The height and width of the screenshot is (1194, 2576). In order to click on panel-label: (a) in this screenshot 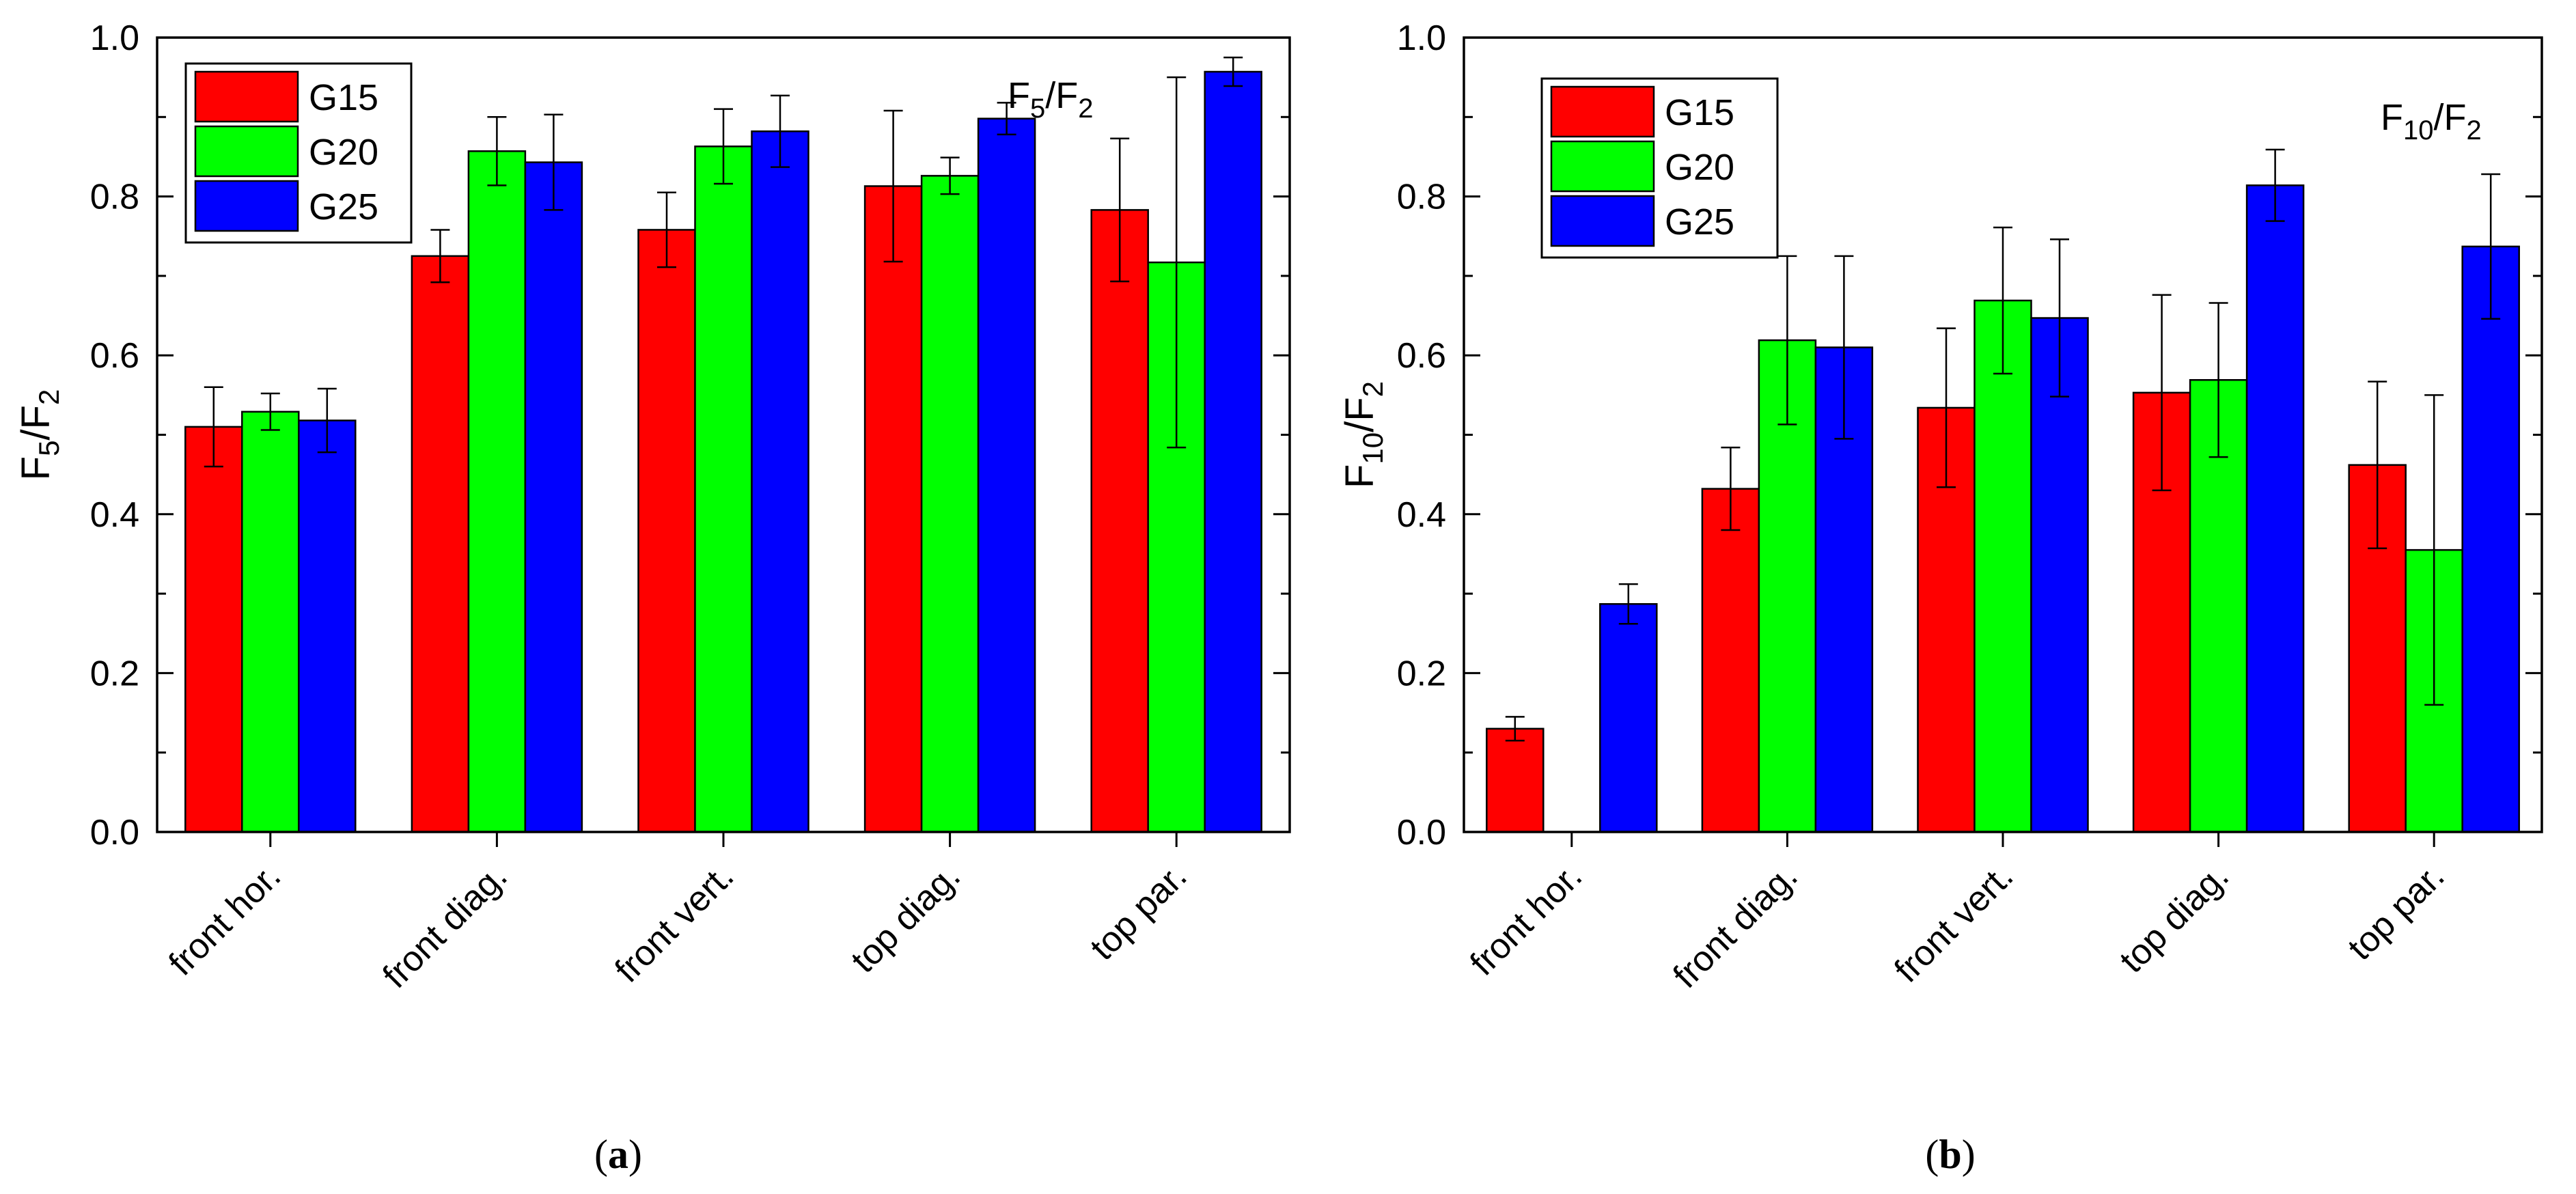, I will do `click(618, 1154)`.